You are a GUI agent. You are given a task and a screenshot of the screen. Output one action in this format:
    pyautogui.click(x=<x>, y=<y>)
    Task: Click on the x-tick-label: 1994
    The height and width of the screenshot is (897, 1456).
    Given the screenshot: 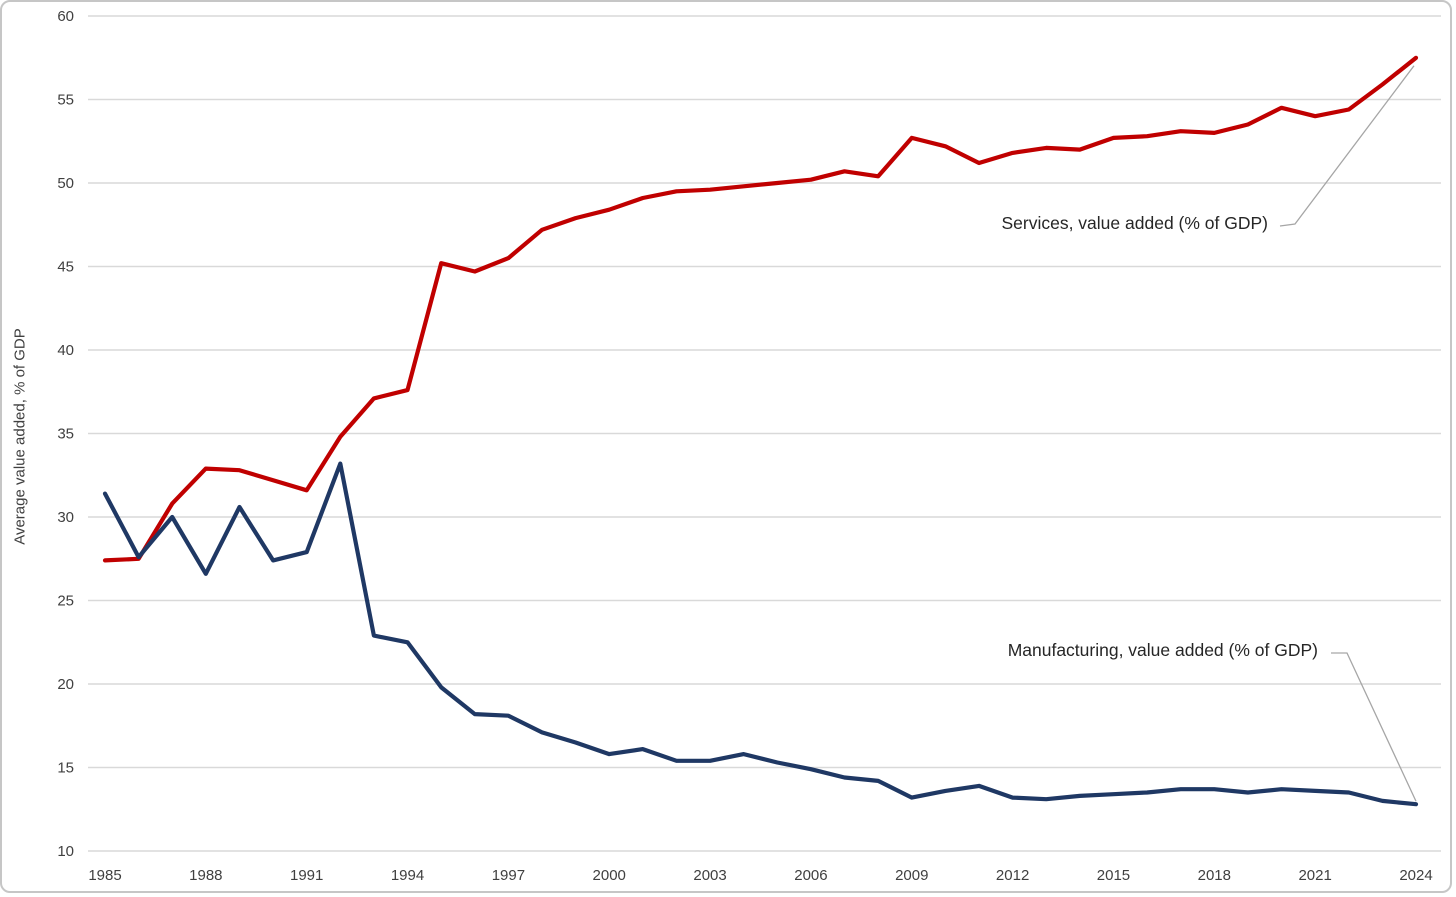 What is the action you would take?
    pyautogui.click(x=407, y=875)
    